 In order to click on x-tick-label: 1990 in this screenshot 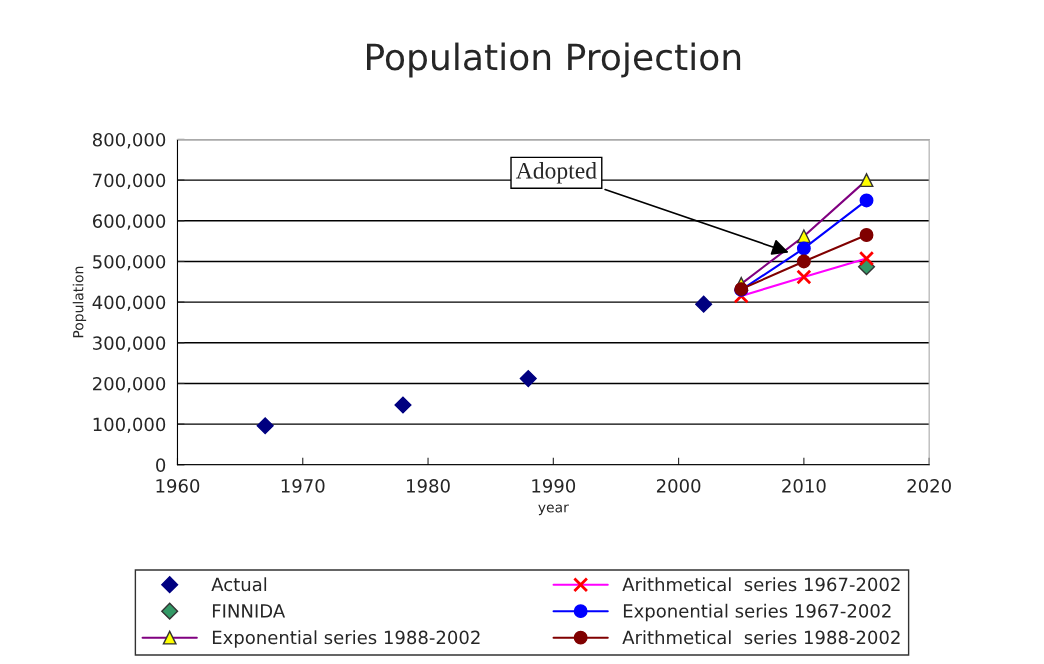, I will do `click(554, 486)`.